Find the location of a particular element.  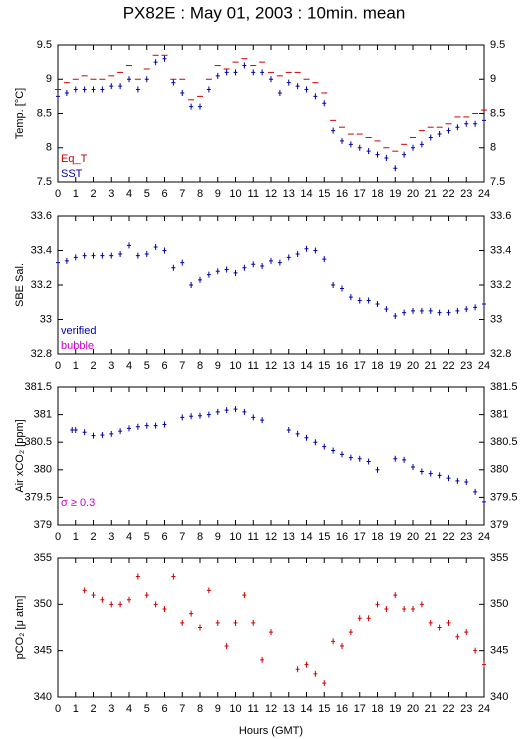

y-tick-label: 8.5 is located at coordinates (44, 113).